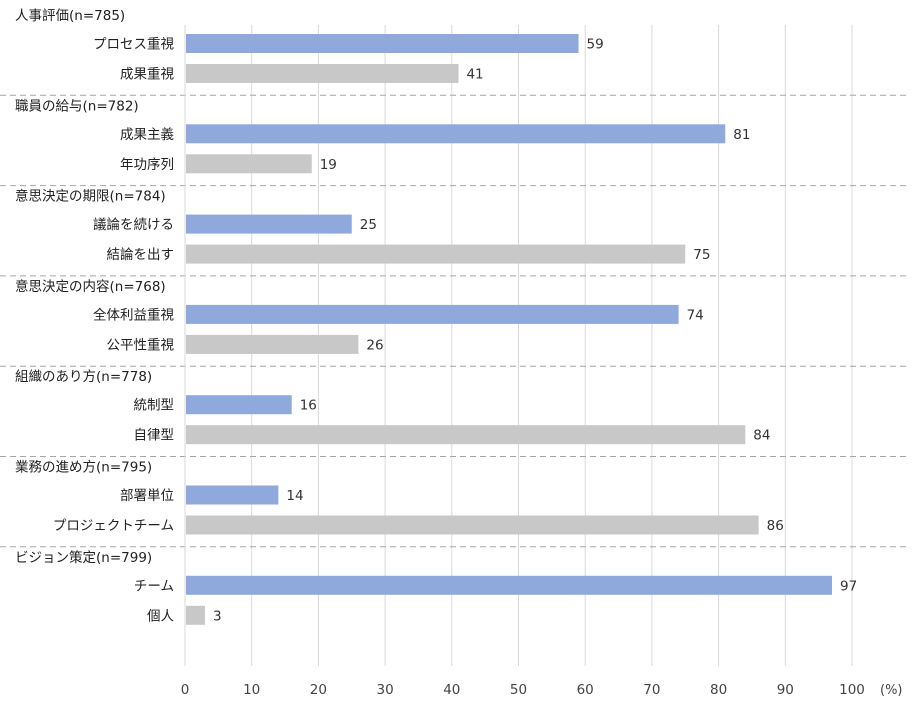 The width and height of the screenshot is (920, 711). Describe the element at coordinates (83, 377) in the screenshot. I see `group-label: 組織のあり方(n=778)` at that location.